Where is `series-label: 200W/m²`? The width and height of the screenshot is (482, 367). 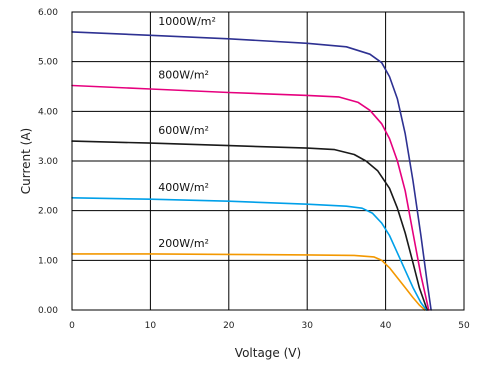 series-label: 200W/m² is located at coordinates (183, 243).